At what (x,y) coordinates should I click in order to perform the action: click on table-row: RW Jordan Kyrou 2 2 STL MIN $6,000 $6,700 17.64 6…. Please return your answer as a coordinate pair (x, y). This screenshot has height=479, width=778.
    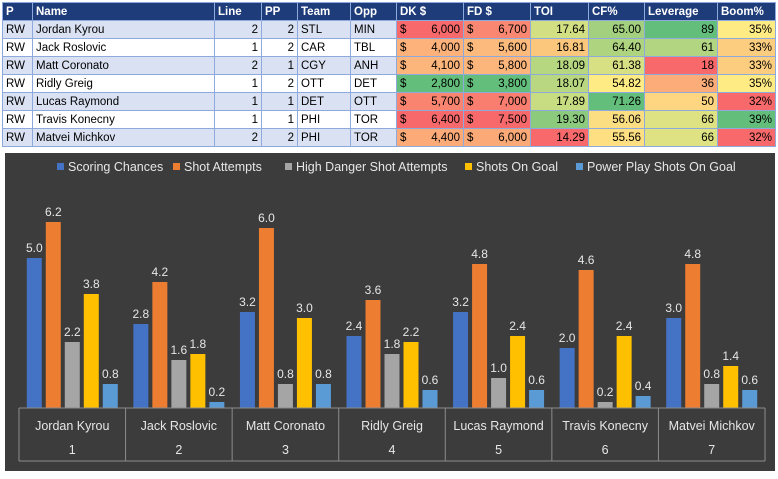
    Looking at the image, I should click on (389, 29).